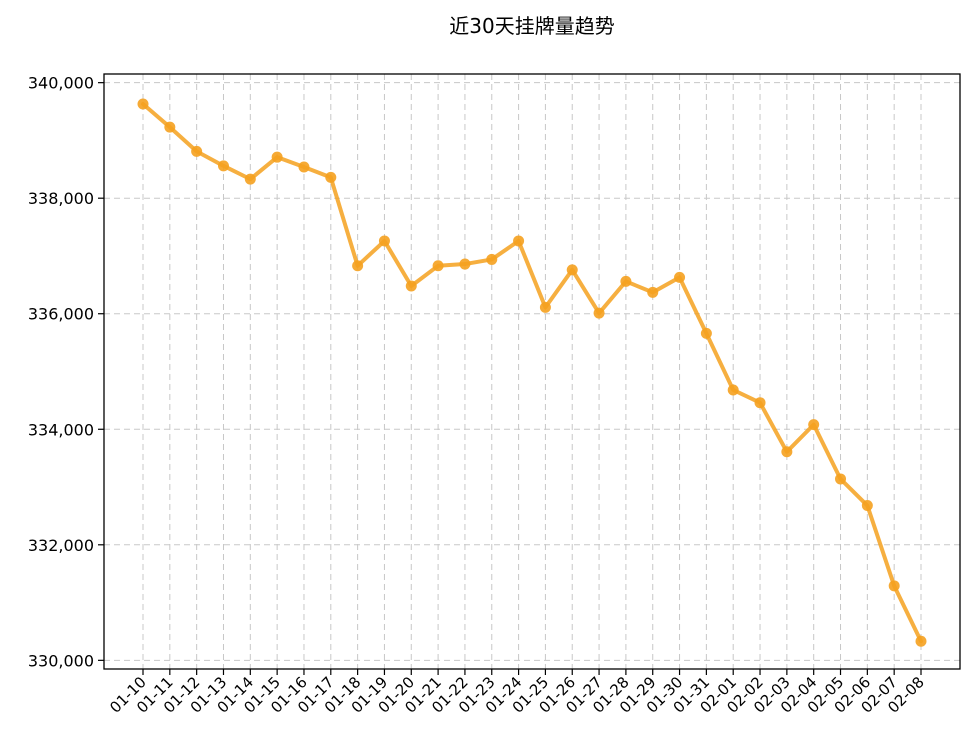  Describe the element at coordinates (61, 83) in the screenshot. I see `y-tick-label: 340,000` at that location.